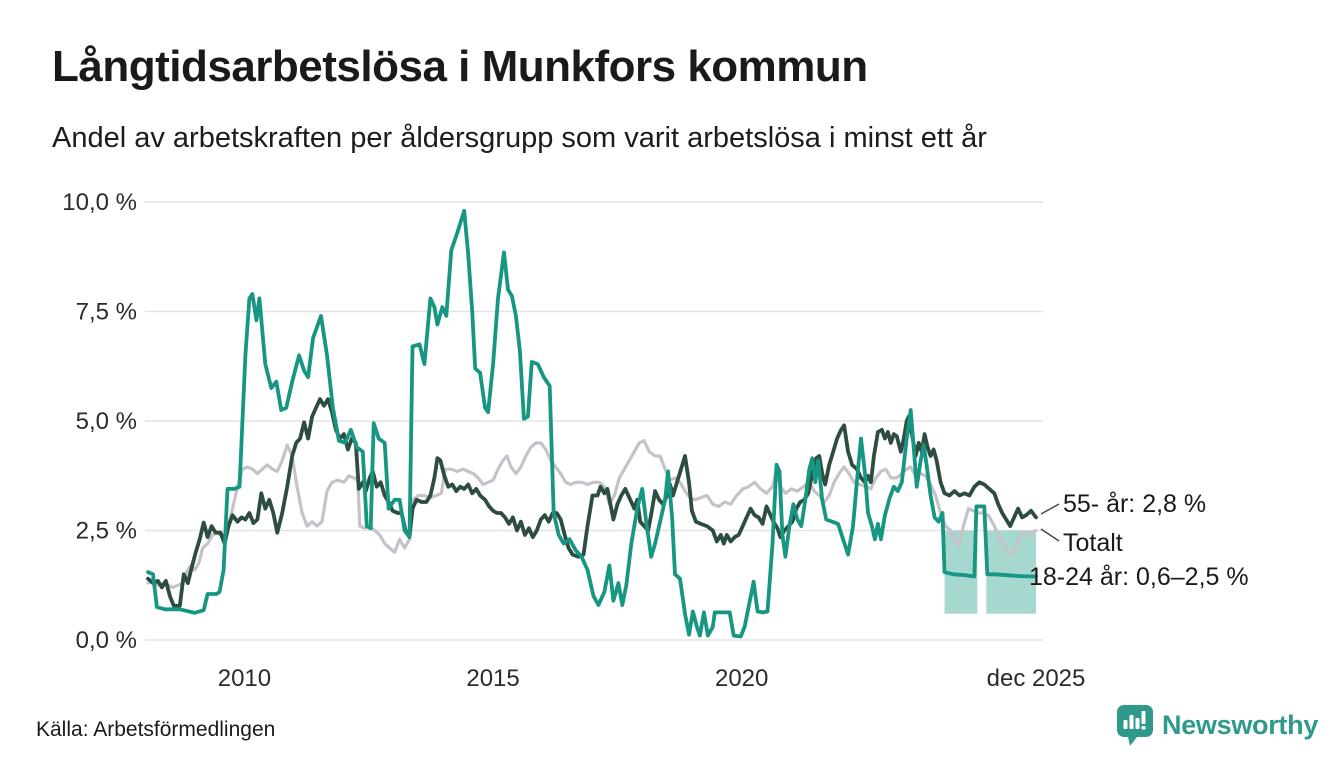  Describe the element at coordinates (1135, 725) in the screenshot. I see `newsworthy-icon` at that location.